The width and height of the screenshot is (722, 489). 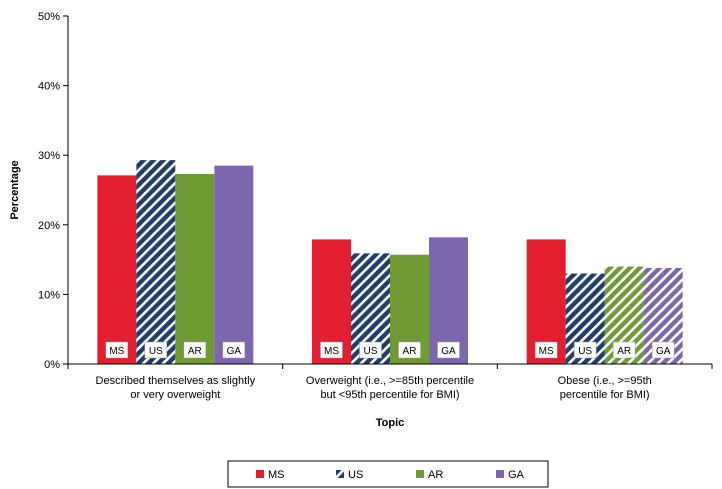 I want to click on y-axis-title-group: Percentage, so click(x=15, y=189).